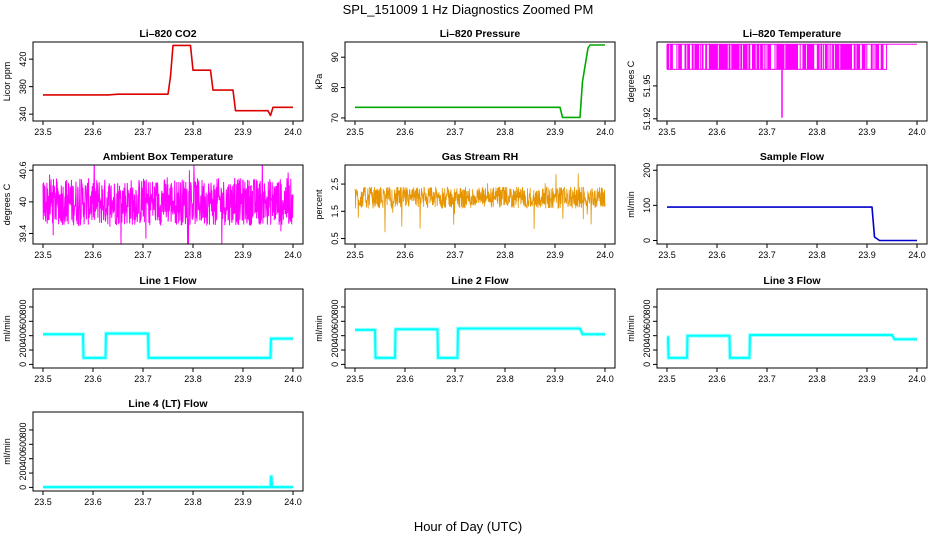 The image size is (936, 540). I want to click on panel-title: Li–820 Pressure, so click(480, 34).